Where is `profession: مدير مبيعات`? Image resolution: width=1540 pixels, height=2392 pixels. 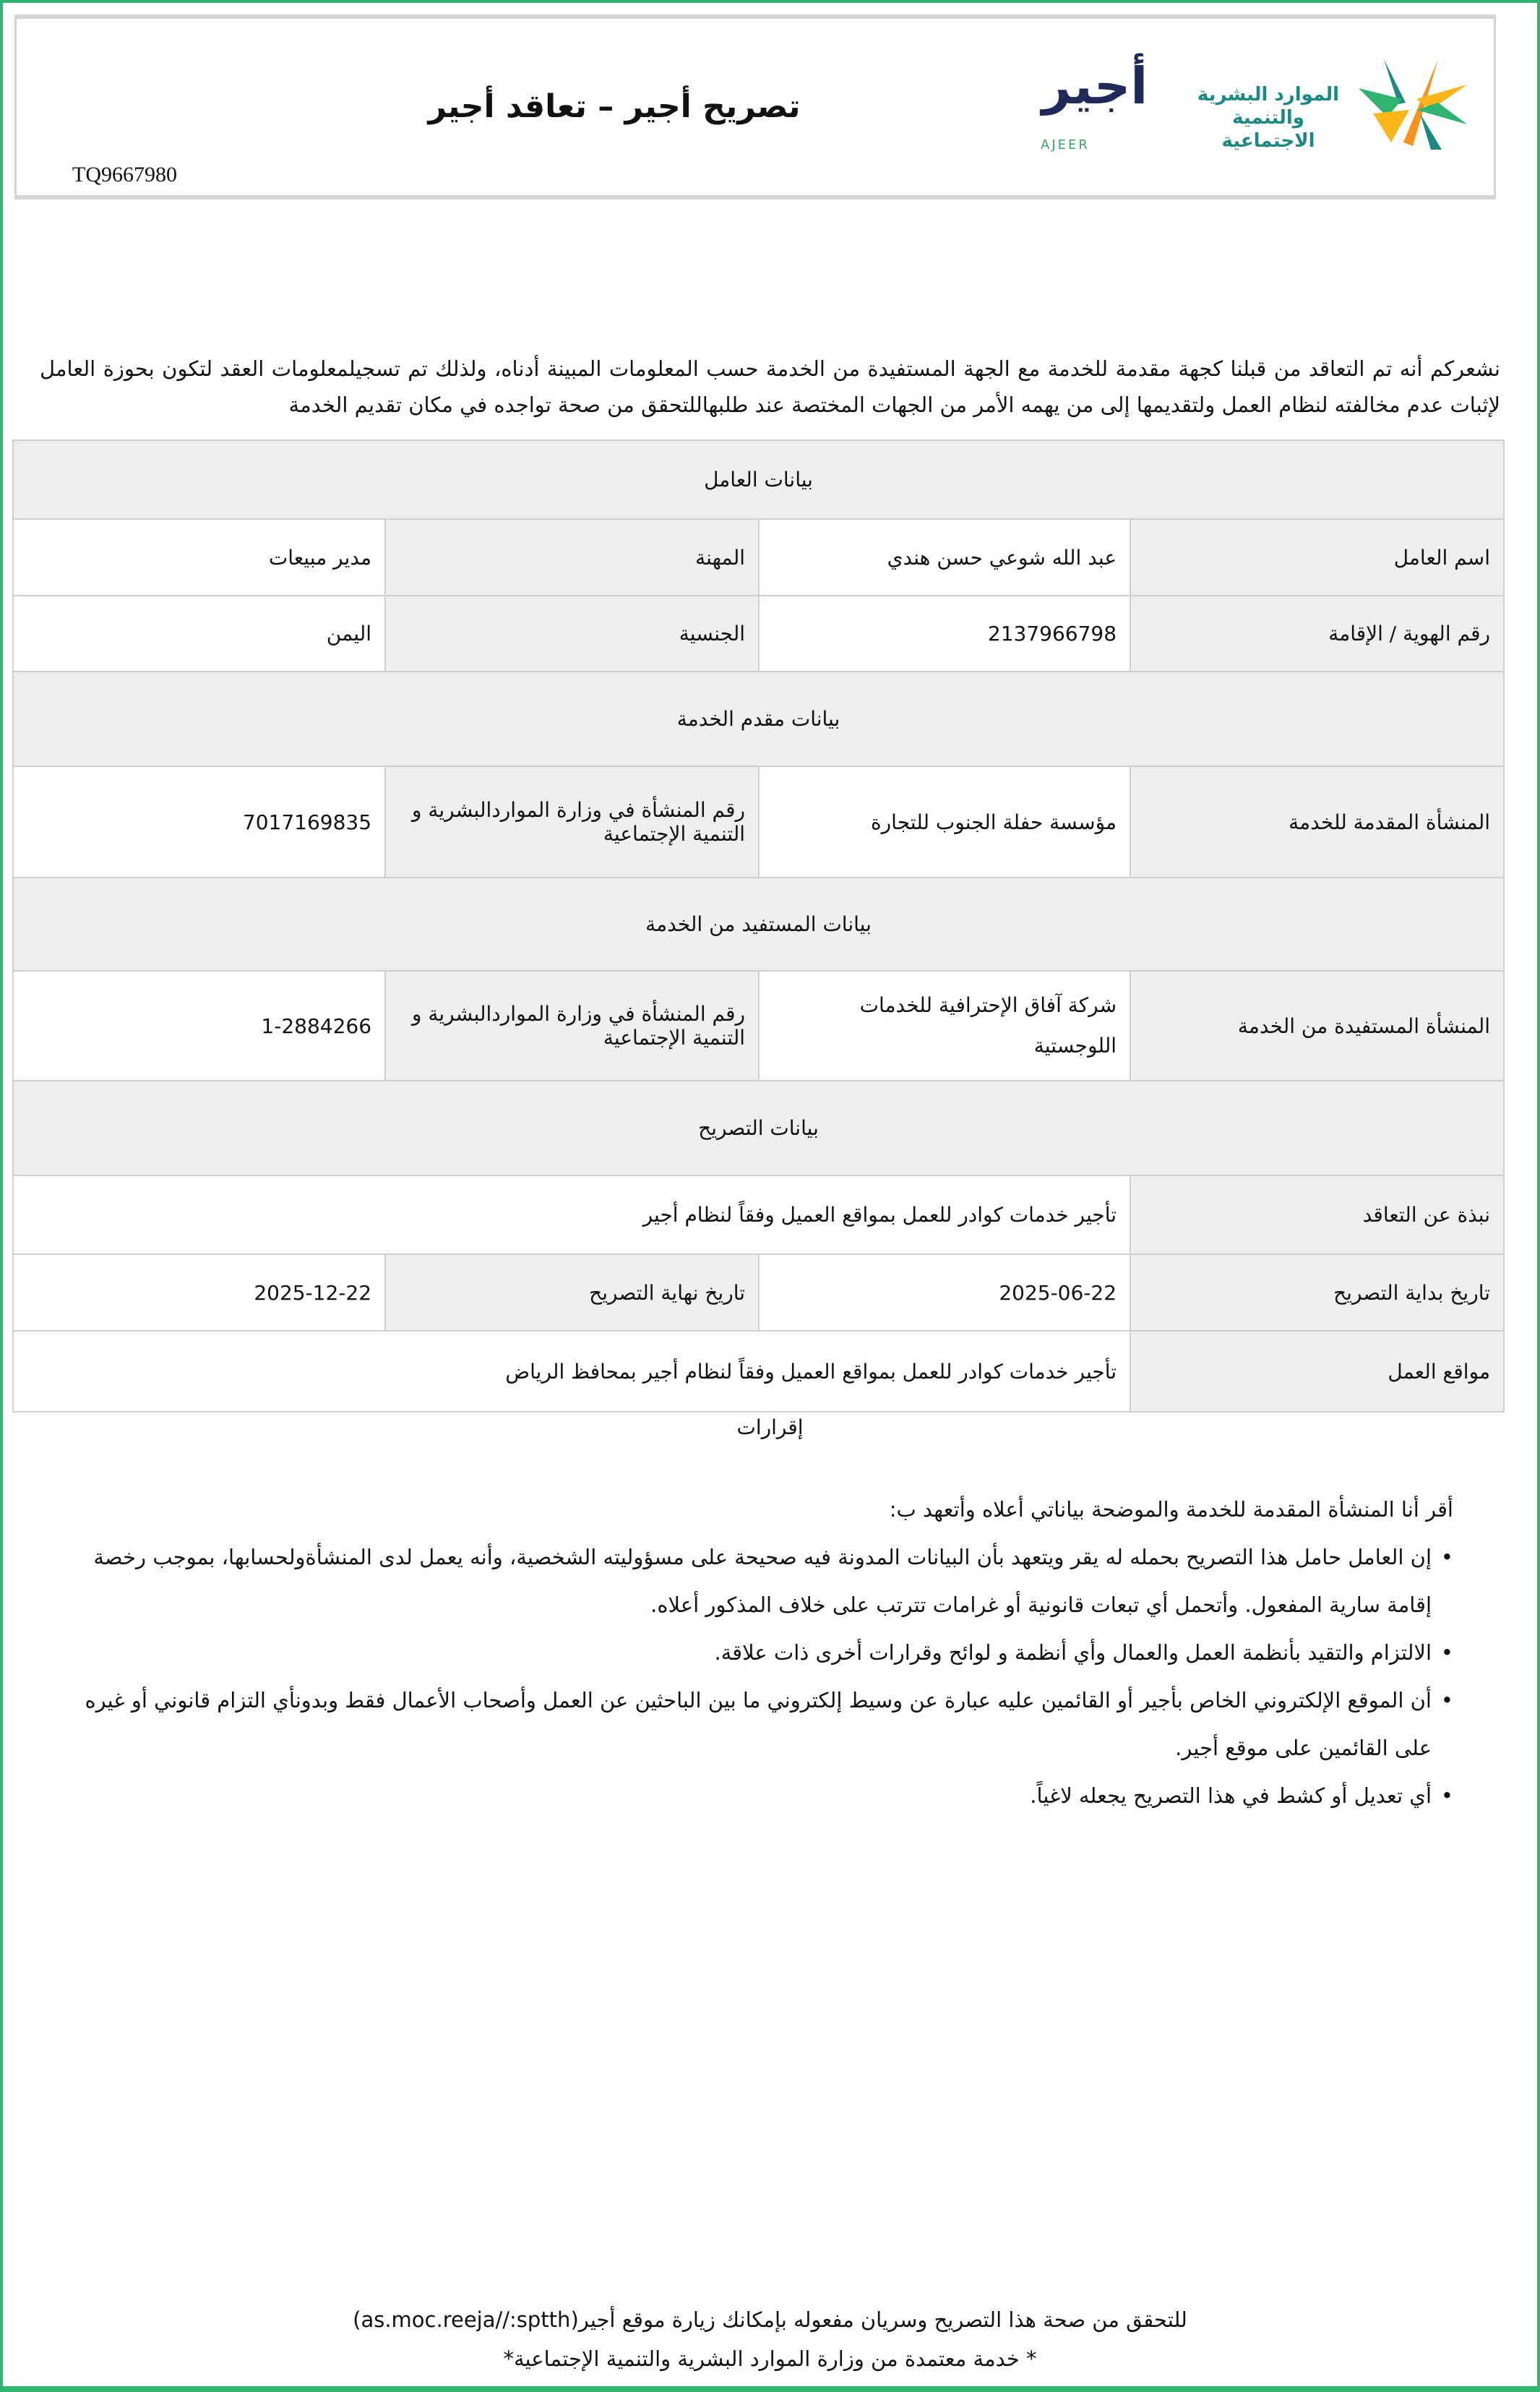
profession: مدير مبيعات is located at coordinates (199, 557).